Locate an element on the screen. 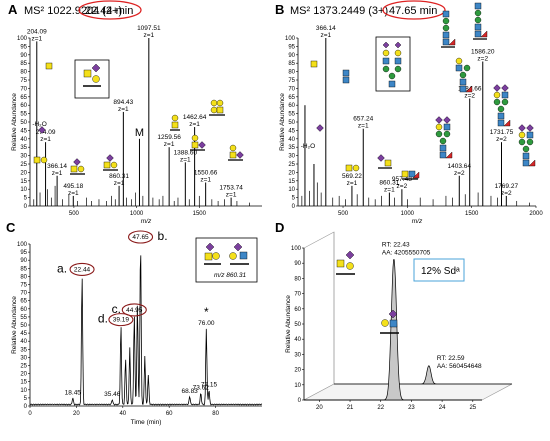 This screenshot has height=441, width=550. panel-c-peak-label: 44.95 is located at coordinates (134, 310).